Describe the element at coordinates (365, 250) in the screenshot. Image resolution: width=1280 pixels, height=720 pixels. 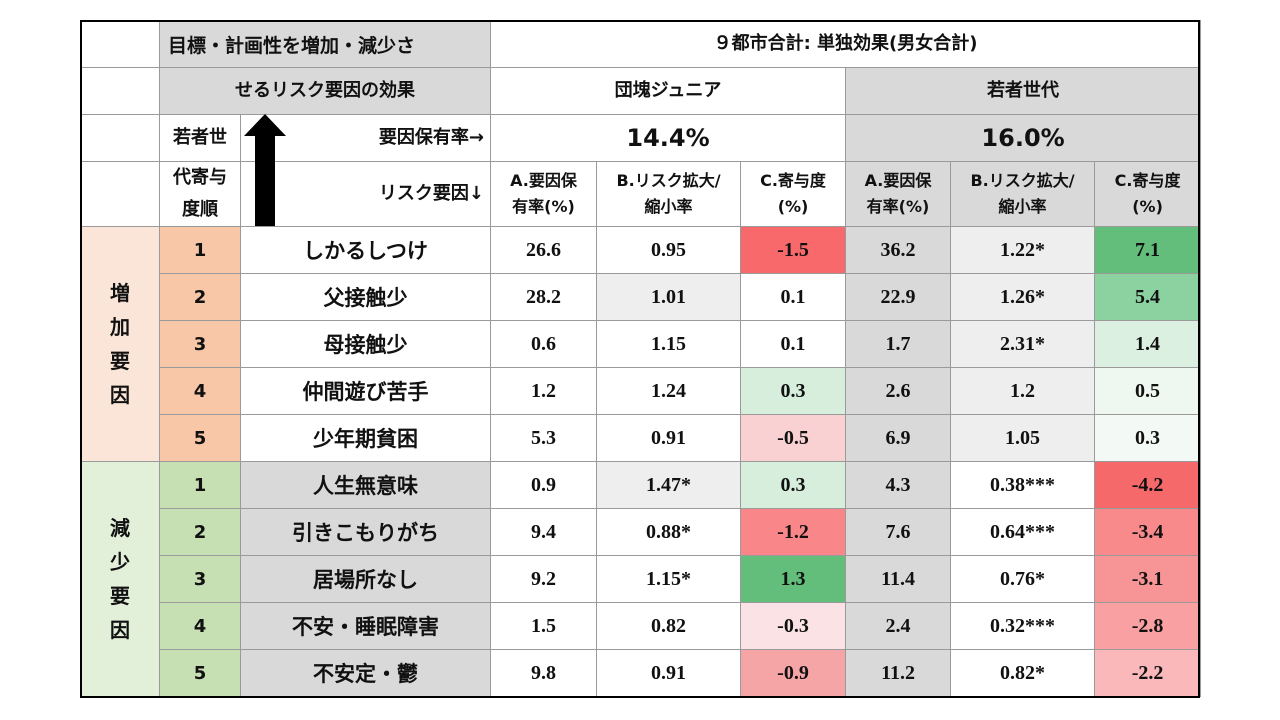
I see `factor-cell: しかるしつけ` at that location.